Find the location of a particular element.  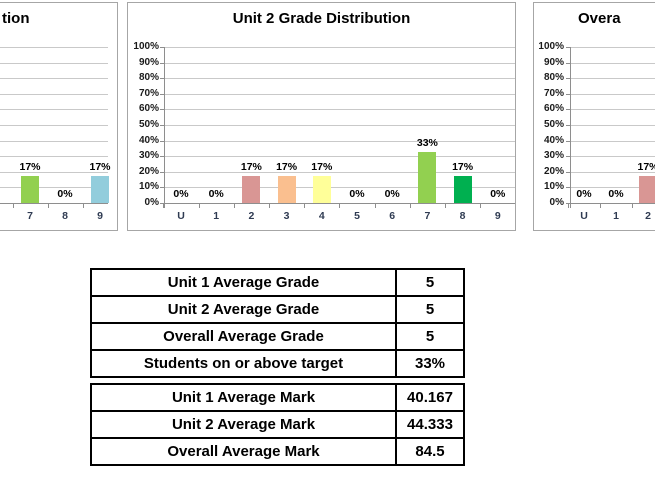

chart-title: Unit 2 Grade Distribution is located at coordinates (321, 18).